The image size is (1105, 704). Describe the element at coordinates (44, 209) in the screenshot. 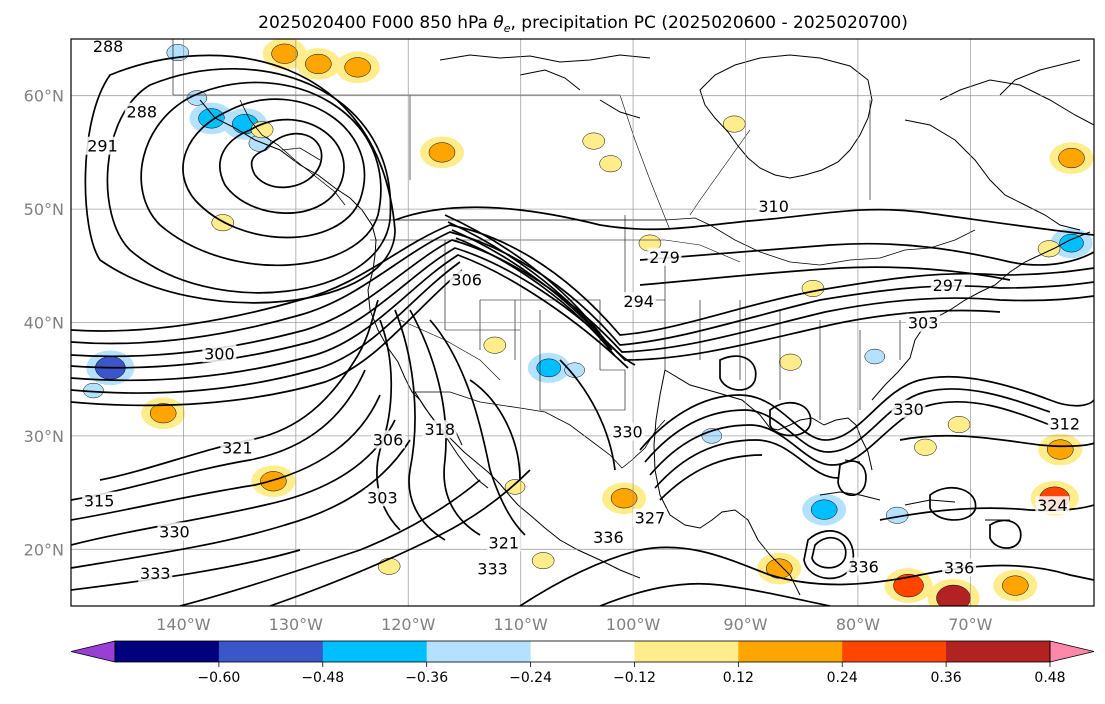

I see `lat-tick-label-1: 50°N` at that location.